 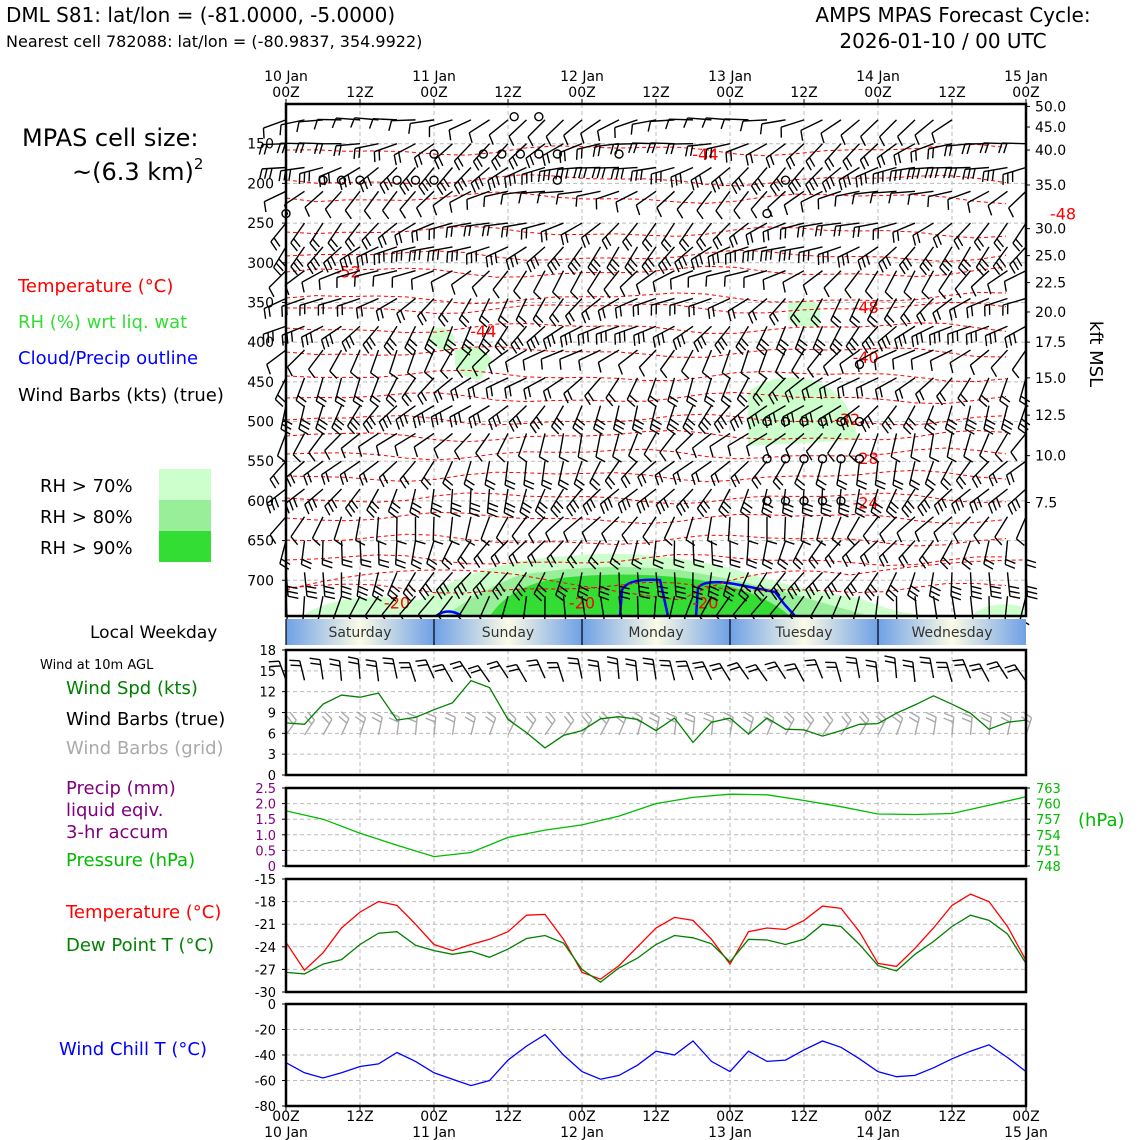 What do you see at coordinates (265, 925) in the screenshot?
I see `y-tick-label: -21` at bounding box center [265, 925].